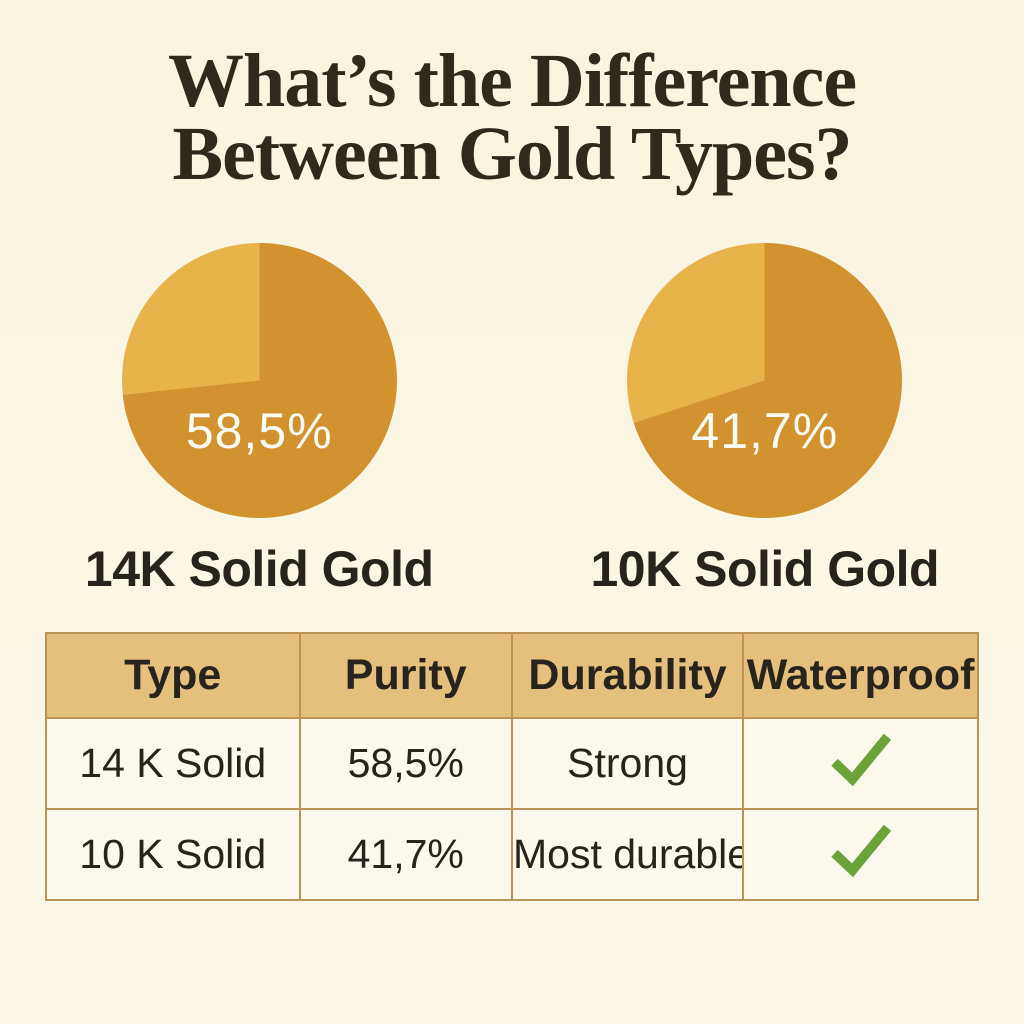 The width and height of the screenshot is (1024, 1024). What do you see at coordinates (512, 153) in the screenshot?
I see `title-line-2: Between Gold Types?` at bounding box center [512, 153].